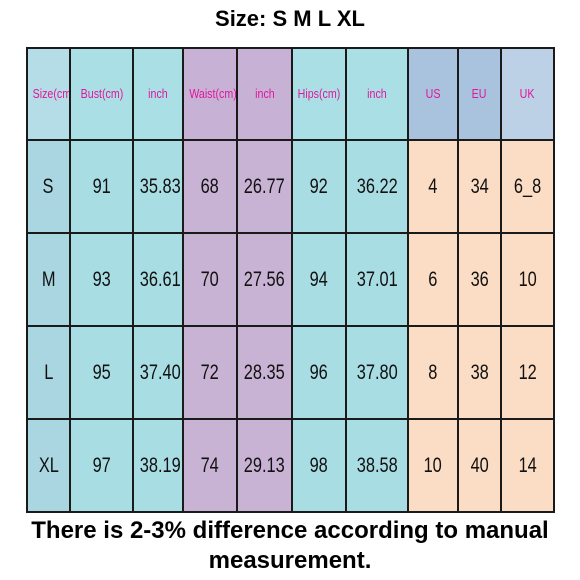 The image size is (580, 580). What do you see at coordinates (264, 94) in the screenshot?
I see `header-waist-inch: inch` at bounding box center [264, 94].